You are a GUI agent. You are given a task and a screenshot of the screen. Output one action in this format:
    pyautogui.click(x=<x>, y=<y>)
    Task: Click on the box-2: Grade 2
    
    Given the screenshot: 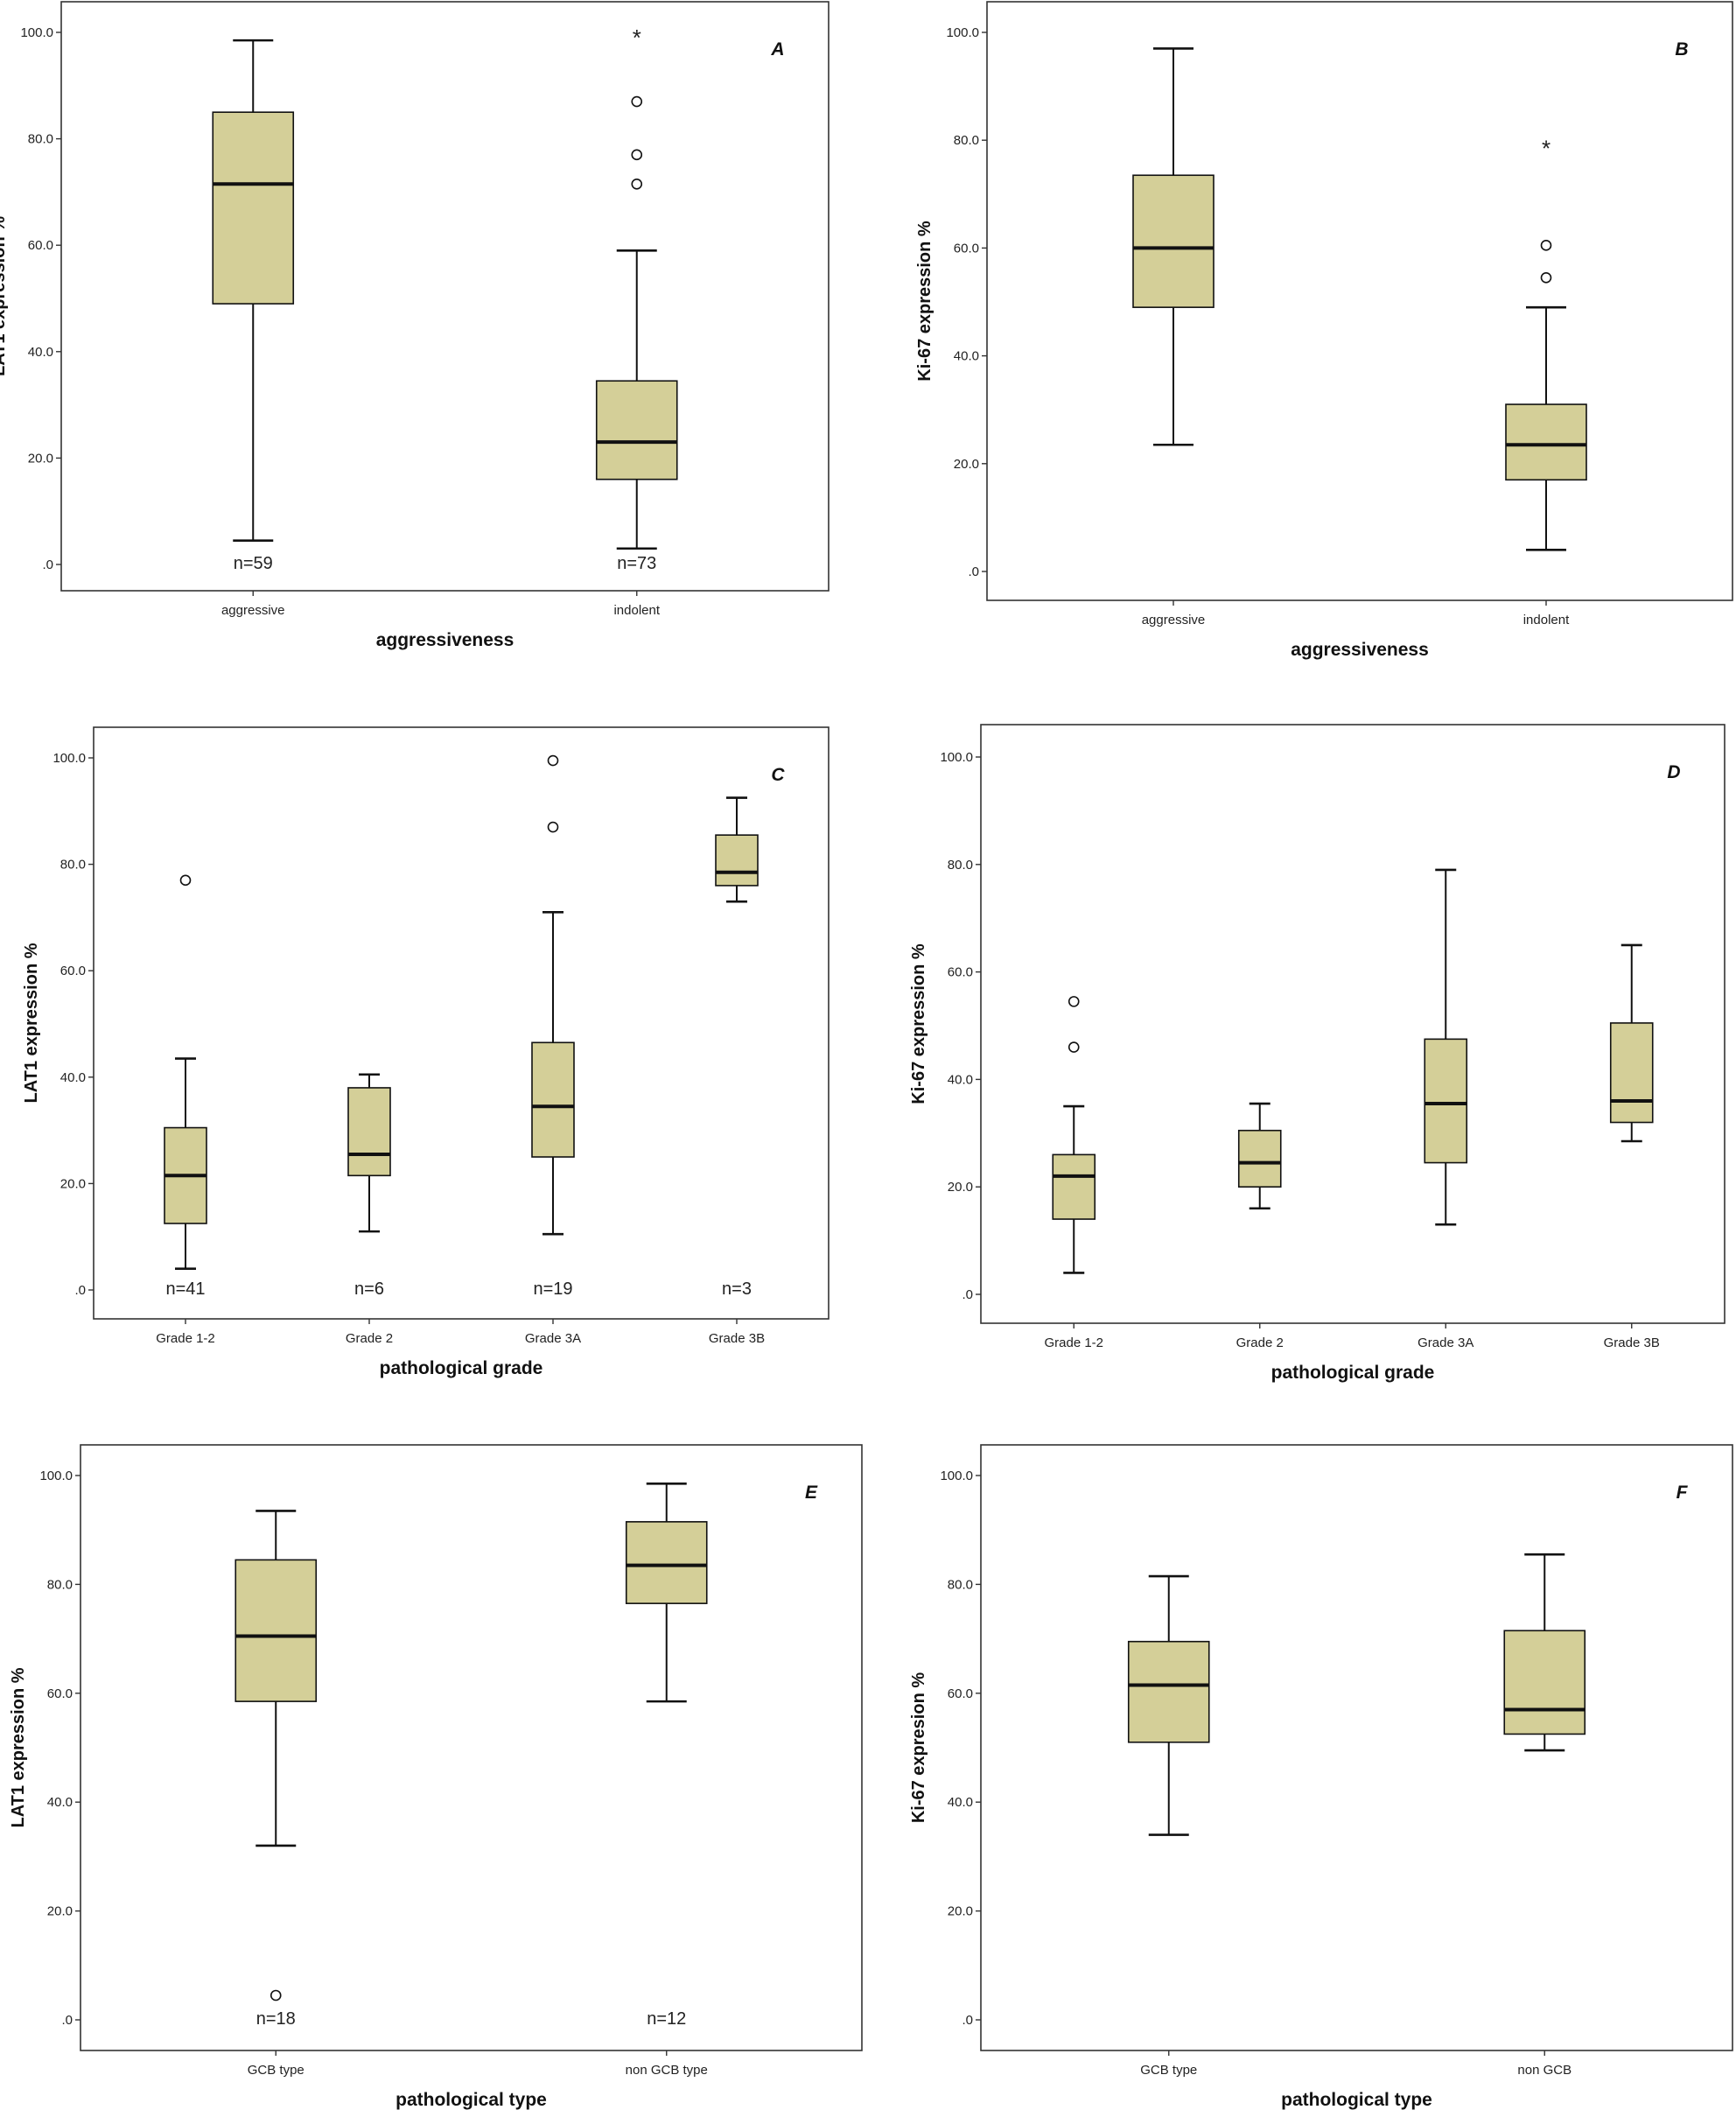 What is the action you would take?
    pyautogui.click(x=1260, y=1226)
    